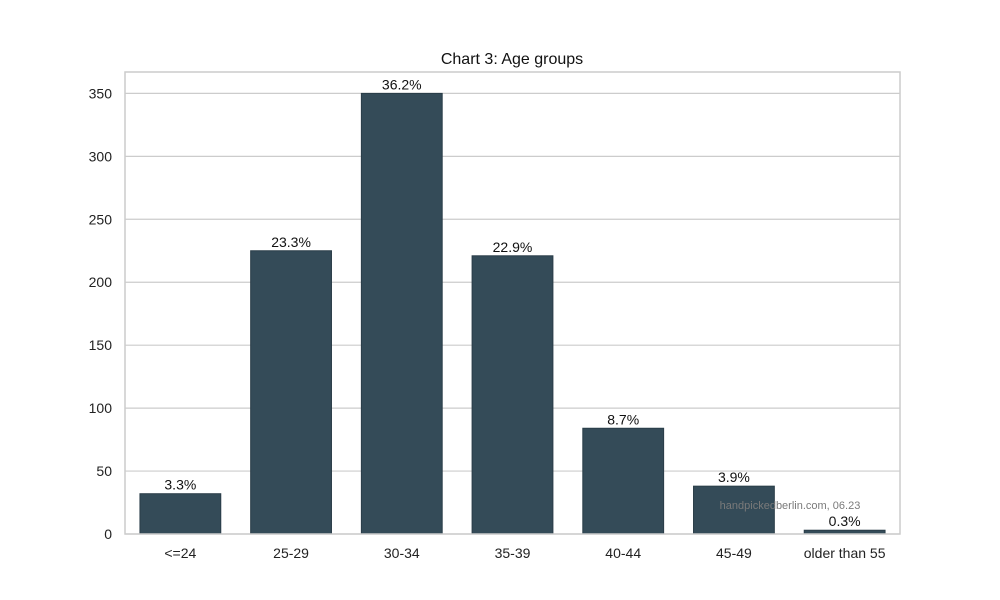 The height and width of the screenshot is (600, 1000). I want to click on y-tick-label: 100, so click(101, 408).